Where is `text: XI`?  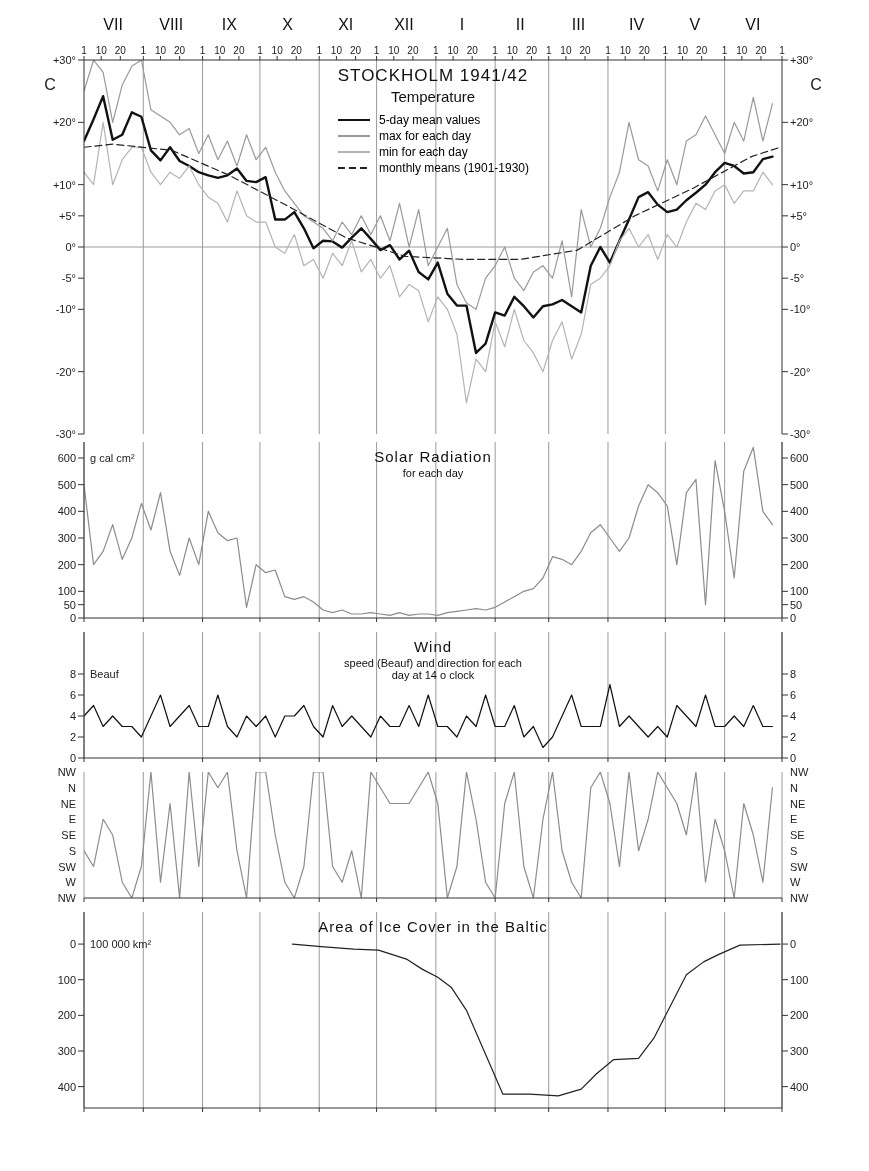 text: XI is located at coordinates (346, 24).